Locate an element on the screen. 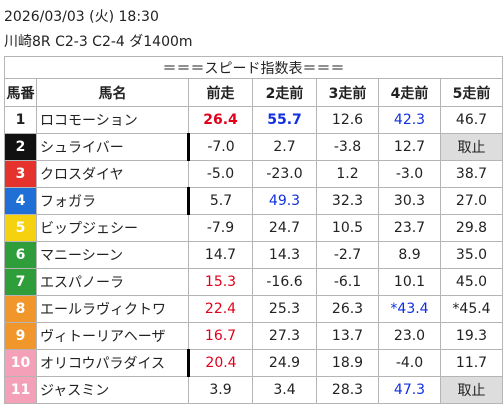  horse-row: 2 シュライバー -7.0 2.7 -3.8 12.7 取止 is located at coordinates (253, 147).